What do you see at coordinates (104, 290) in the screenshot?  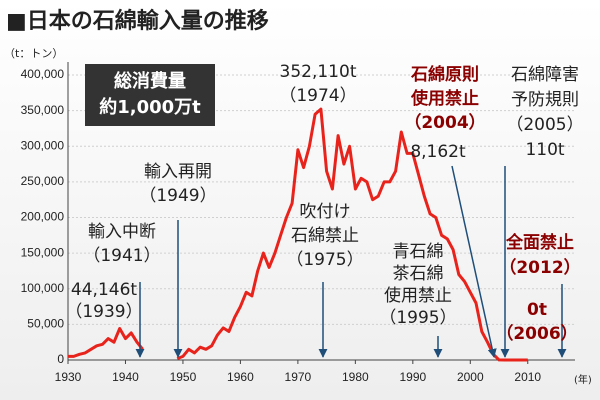 I see `annotation-text: 44,146t` at bounding box center [104, 290].